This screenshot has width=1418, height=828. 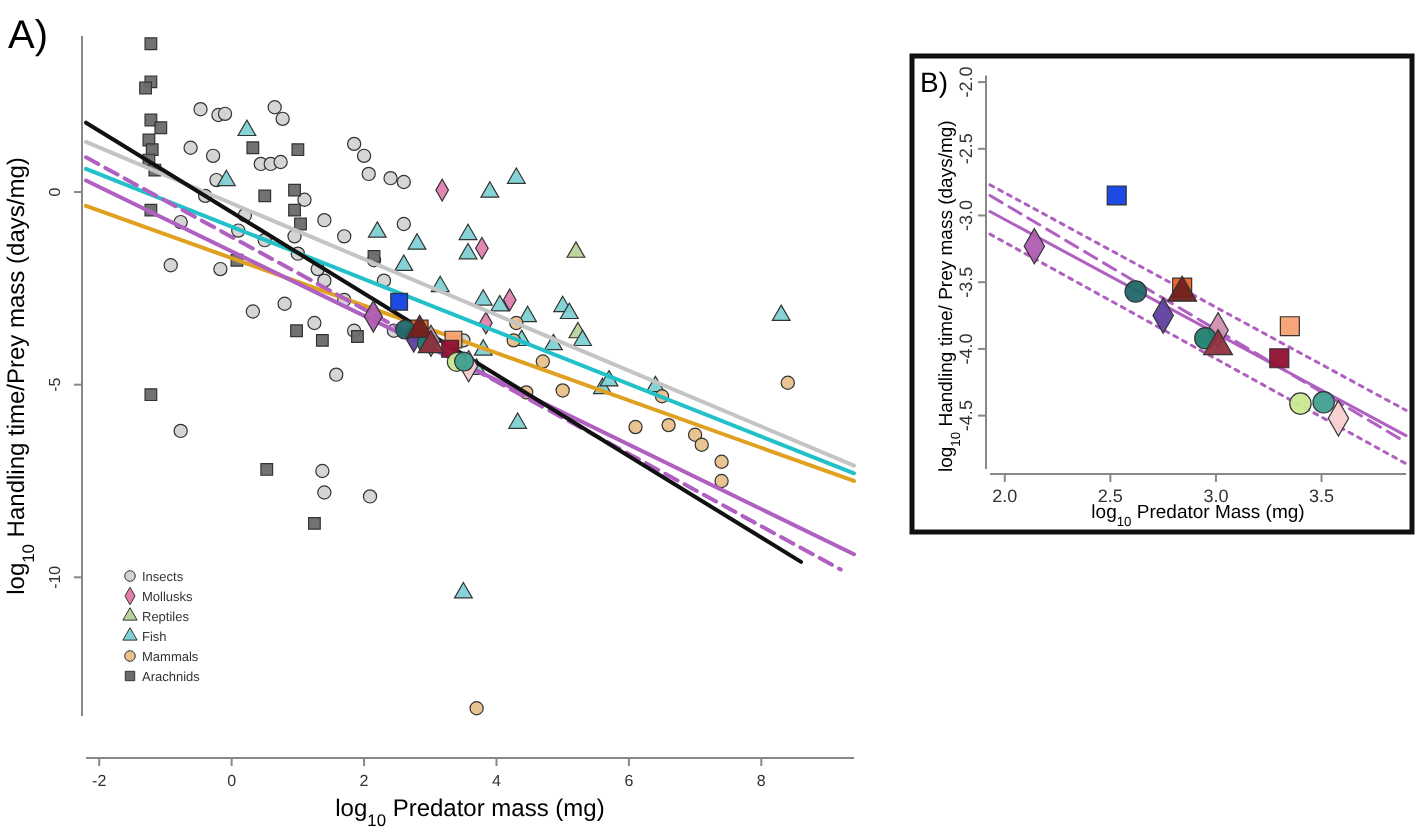 What do you see at coordinates (470, 811) in the screenshot?
I see `x-axis-title: log$_{10}$ Predator mass (mg)` at bounding box center [470, 811].